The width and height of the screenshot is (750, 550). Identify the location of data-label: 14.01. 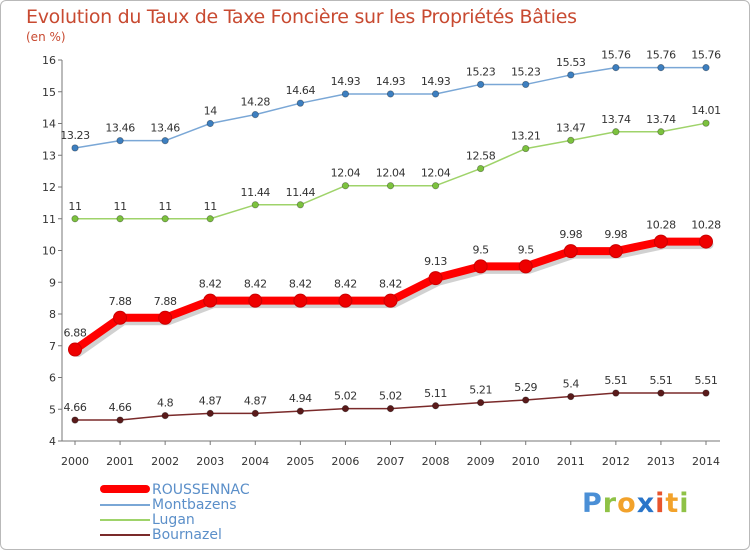
(706, 110).